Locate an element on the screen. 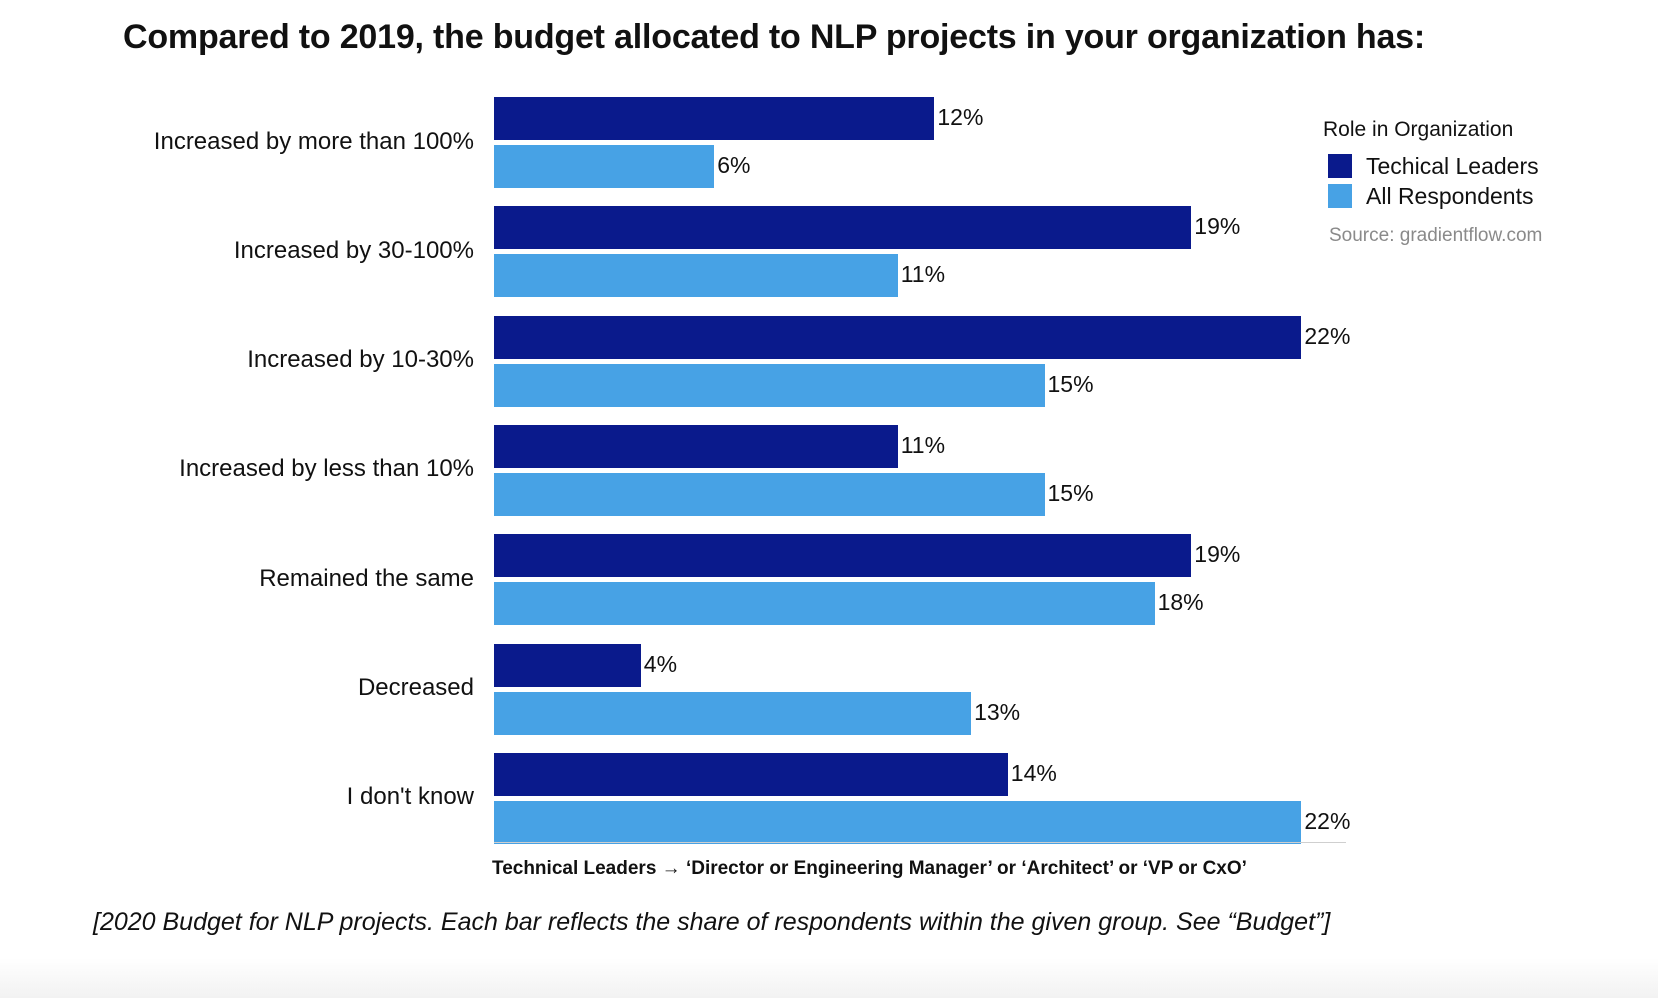 This screenshot has width=1658, height=998. value-label-technical-leaders-i-don-t-know: 14% is located at coordinates (1033, 772).